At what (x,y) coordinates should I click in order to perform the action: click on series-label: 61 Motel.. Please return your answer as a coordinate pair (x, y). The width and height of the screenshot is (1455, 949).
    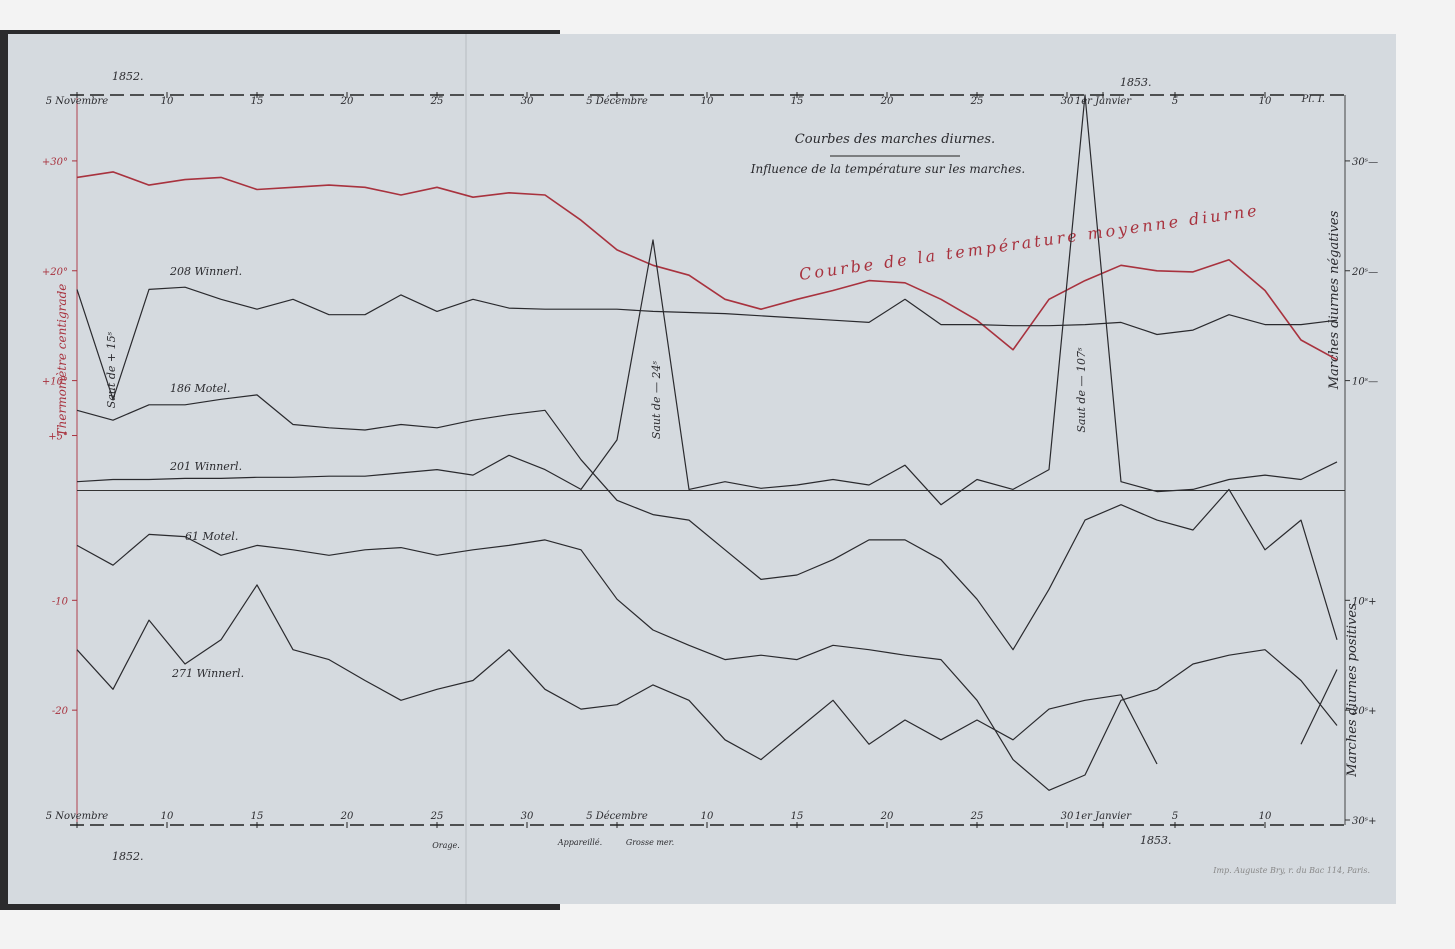
    Looking at the image, I should click on (211, 536).